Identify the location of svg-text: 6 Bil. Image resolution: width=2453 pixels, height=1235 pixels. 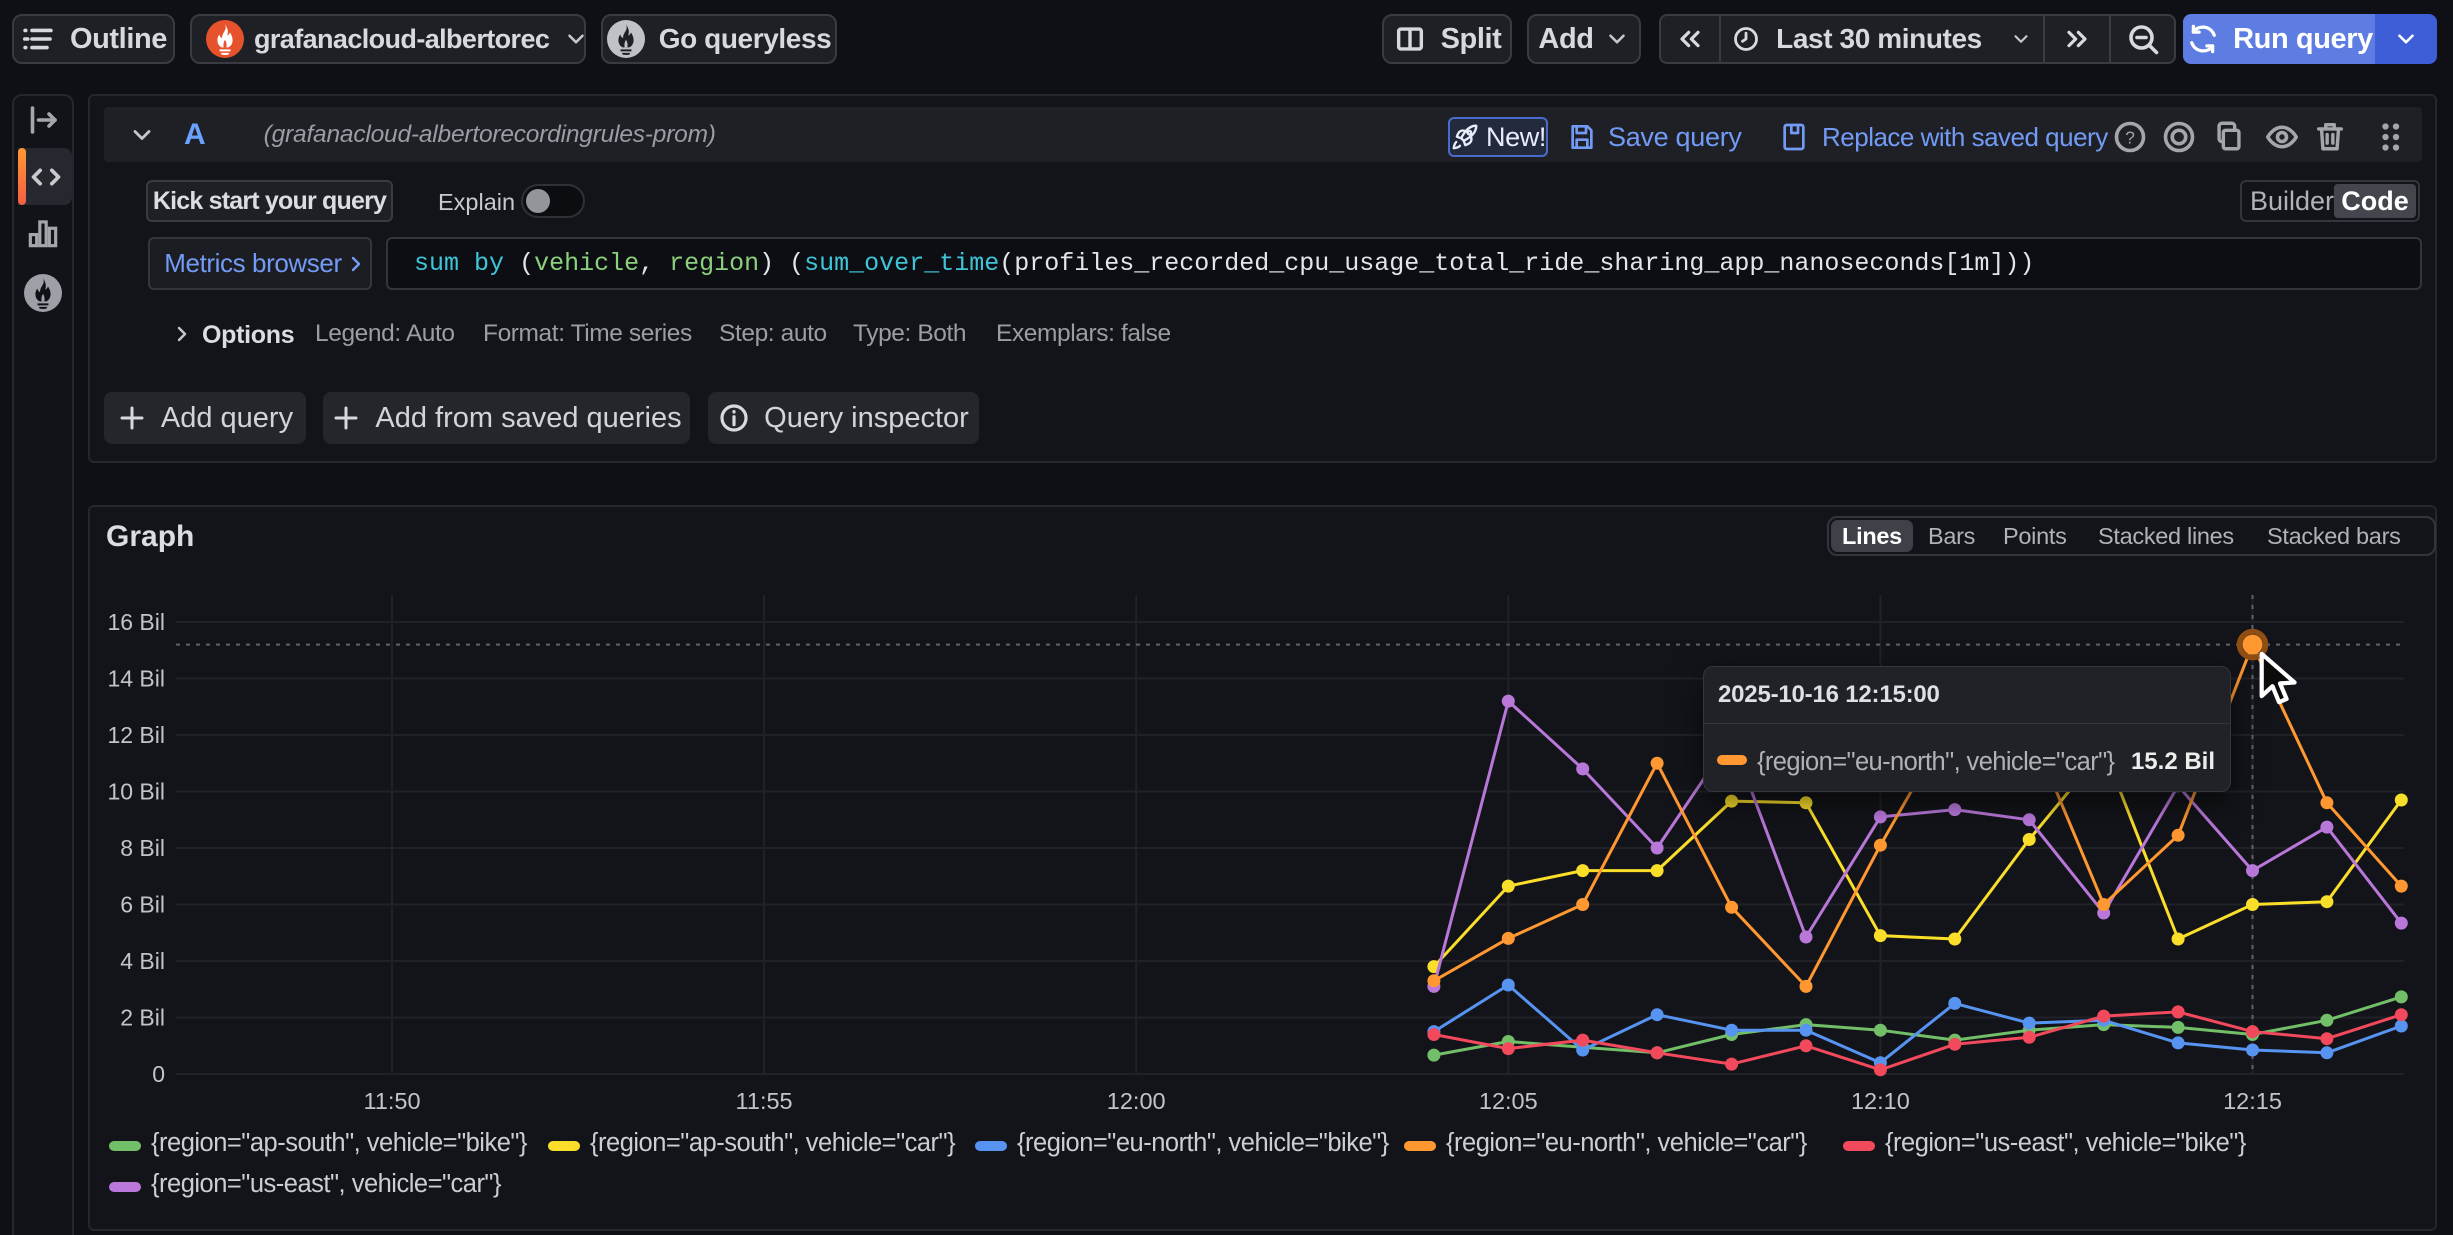
(142, 905).